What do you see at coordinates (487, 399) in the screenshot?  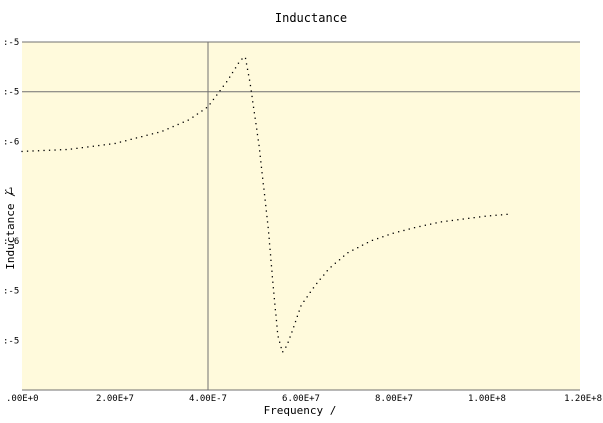 I see `x-tick-label: 1.00E+8` at bounding box center [487, 399].